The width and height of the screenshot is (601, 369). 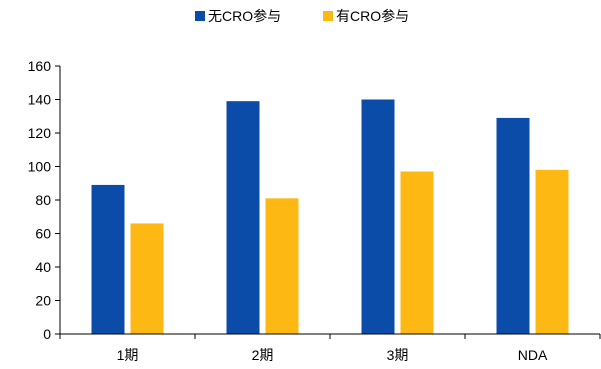 What do you see at coordinates (43, 267) in the screenshot?
I see `y-tick-label: 40` at bounding box center [43, 267].